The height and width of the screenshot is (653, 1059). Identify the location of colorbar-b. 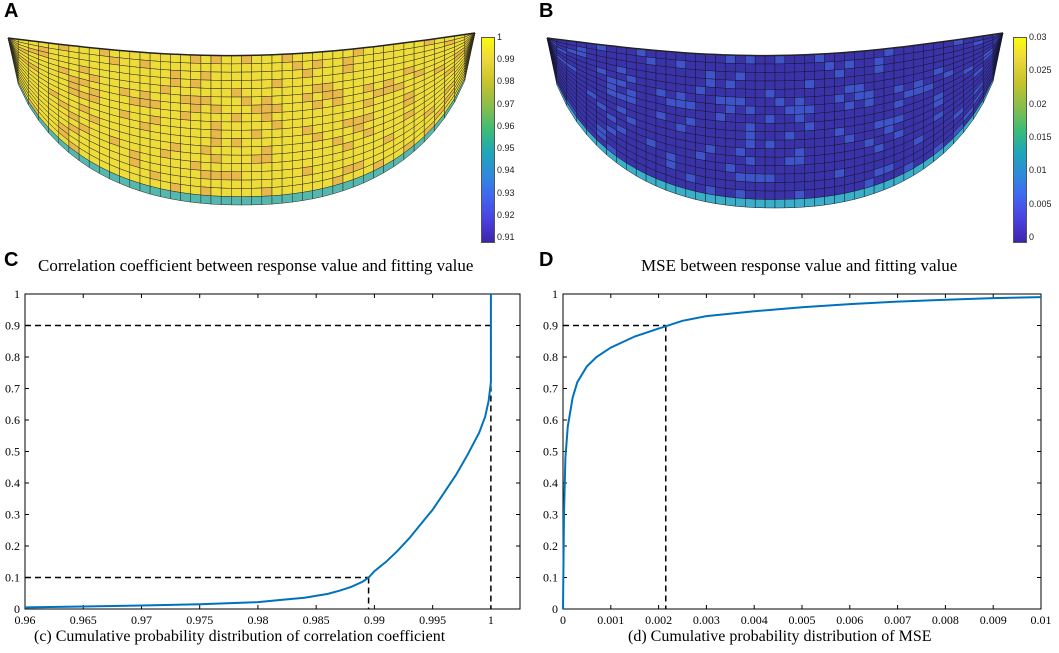
(1020, 140).